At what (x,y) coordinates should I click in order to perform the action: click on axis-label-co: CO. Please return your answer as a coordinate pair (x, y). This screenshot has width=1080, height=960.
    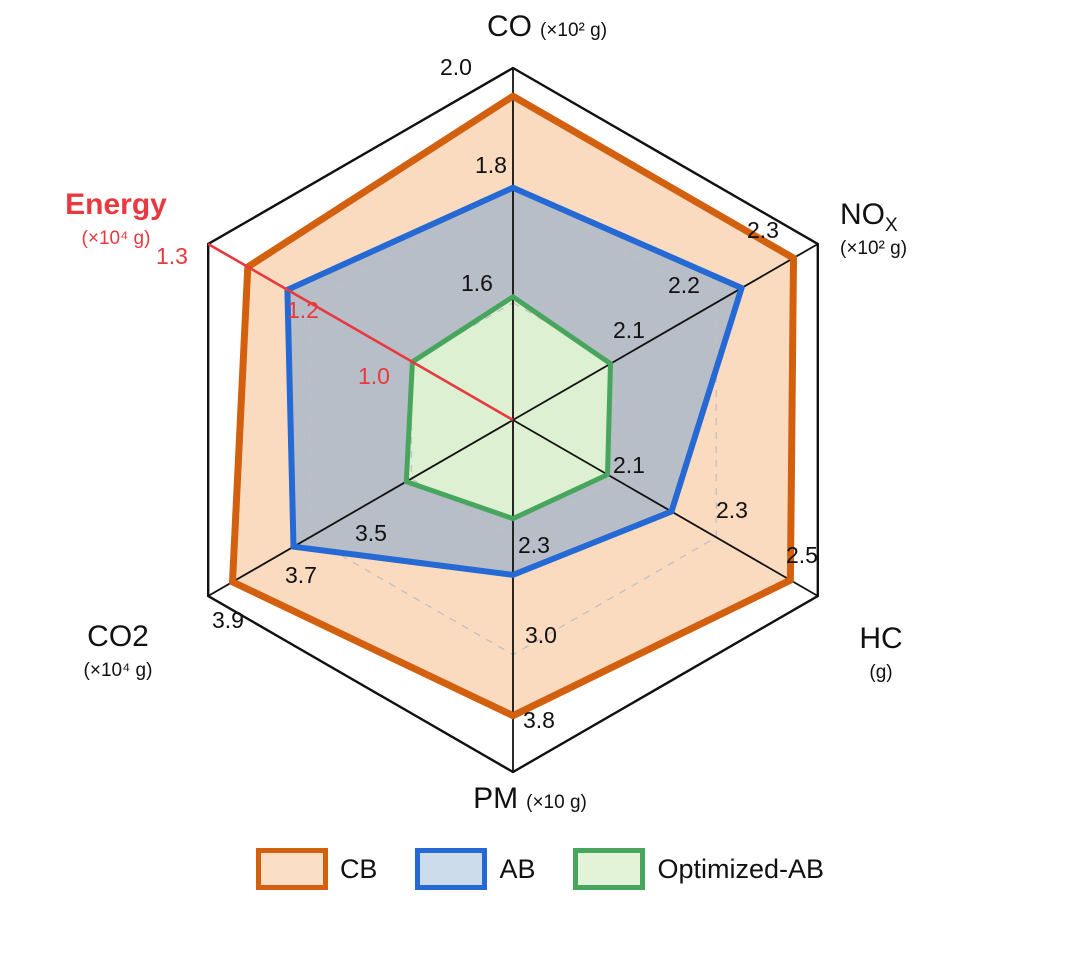
    Looking at the image, I should click on (509, 26).